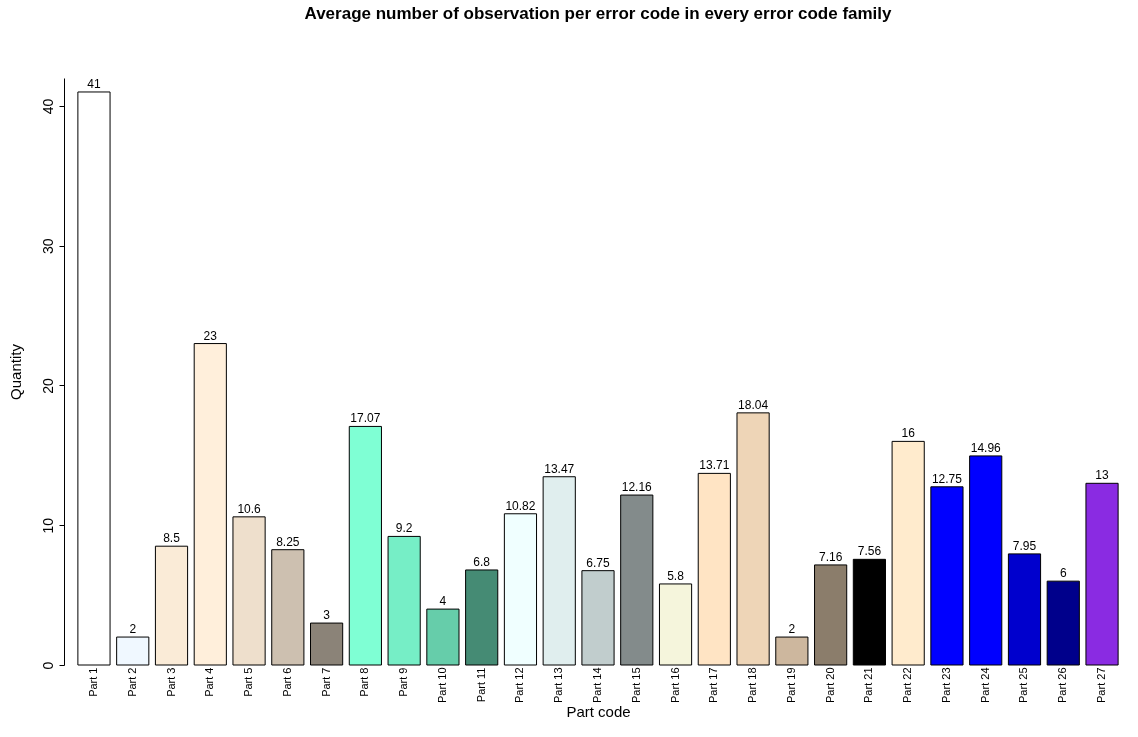  I want to click on x-tick-label: Part 9, so click(403, 682).